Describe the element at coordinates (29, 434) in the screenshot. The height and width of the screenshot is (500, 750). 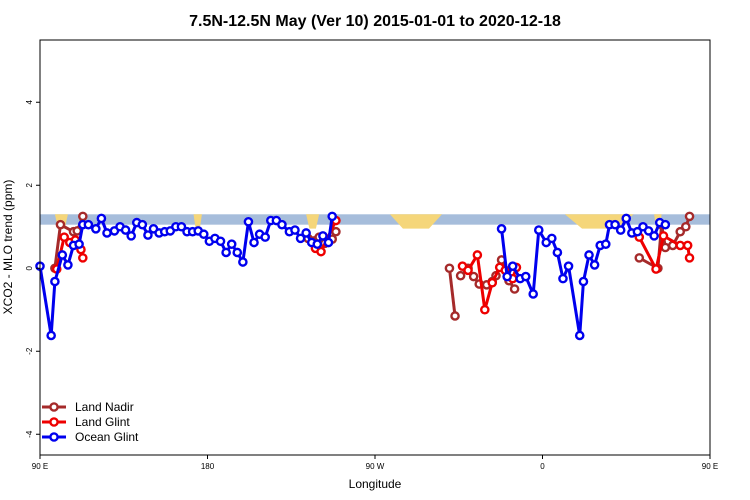
I see `y-tick-label: -4` at that location.